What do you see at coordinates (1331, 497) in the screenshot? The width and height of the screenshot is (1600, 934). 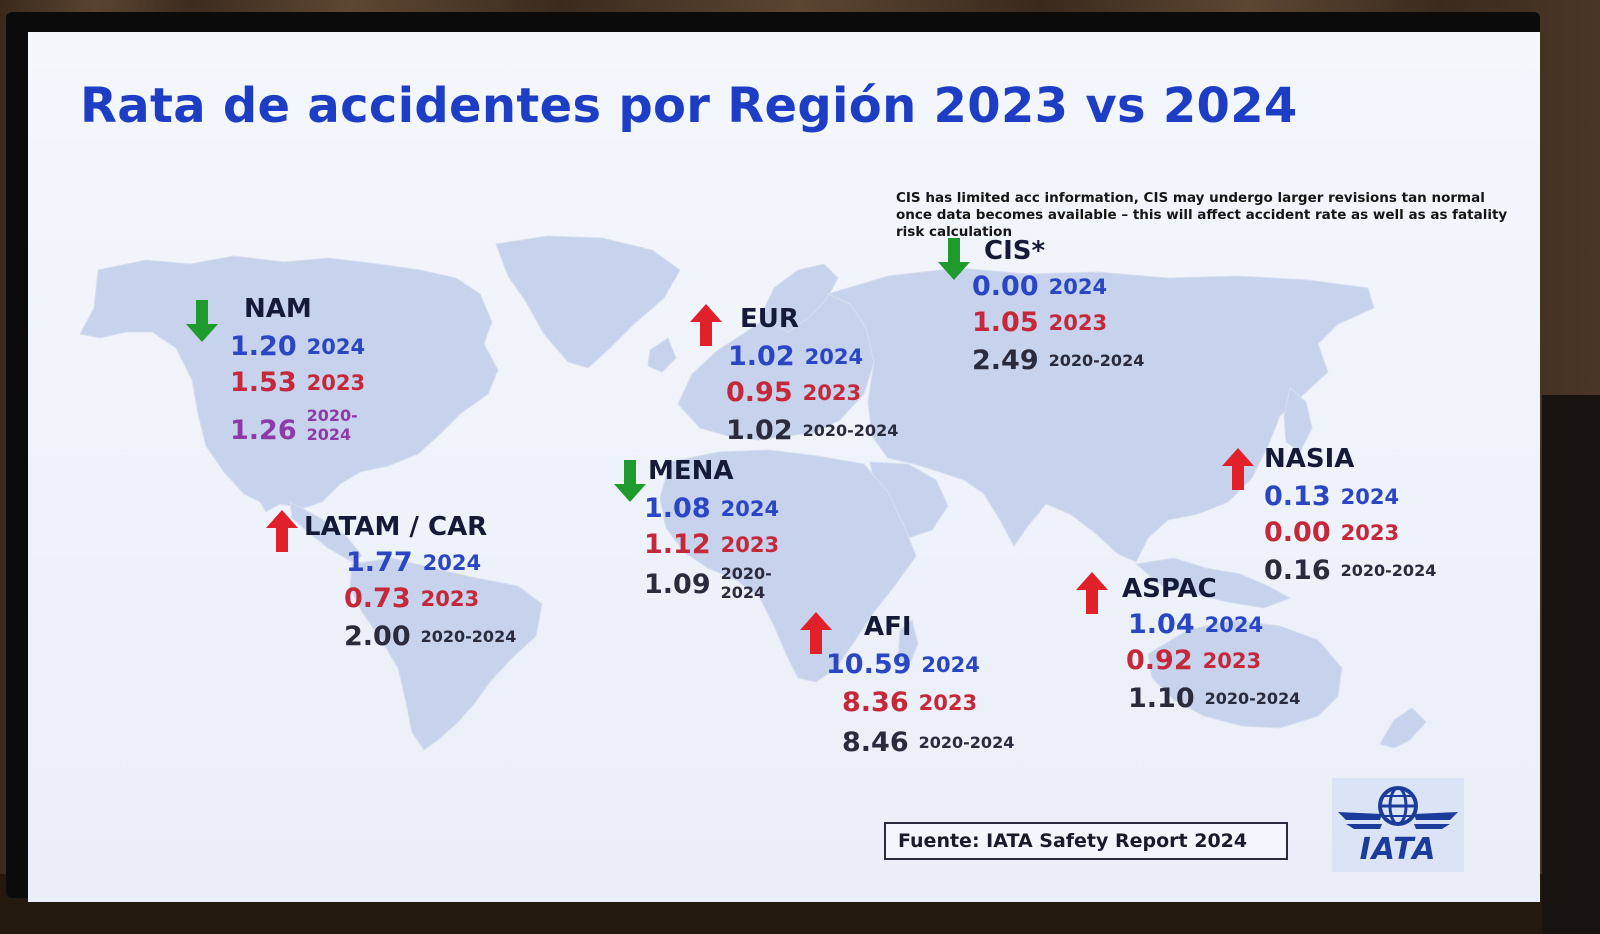 I see `rate-2024-row: 0.13 2024` at bounding box center [1331, 497].